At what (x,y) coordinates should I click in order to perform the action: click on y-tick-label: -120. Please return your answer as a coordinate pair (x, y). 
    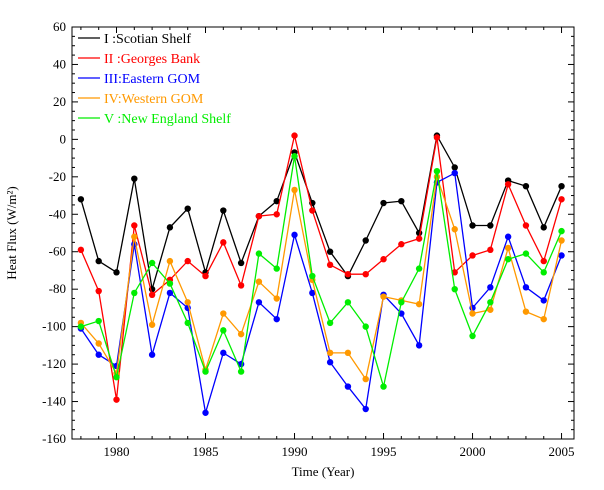
    Looking at the image, I should click on (54, 363).